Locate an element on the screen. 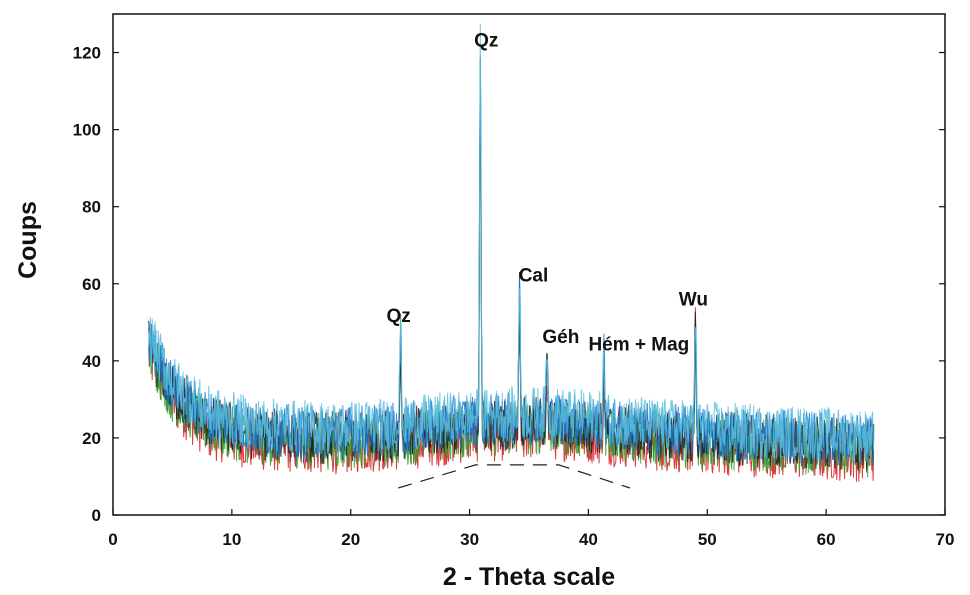 The width and height of the screenshot is (970, 595). peak-label: Géh is located at coordinates (560, 337).